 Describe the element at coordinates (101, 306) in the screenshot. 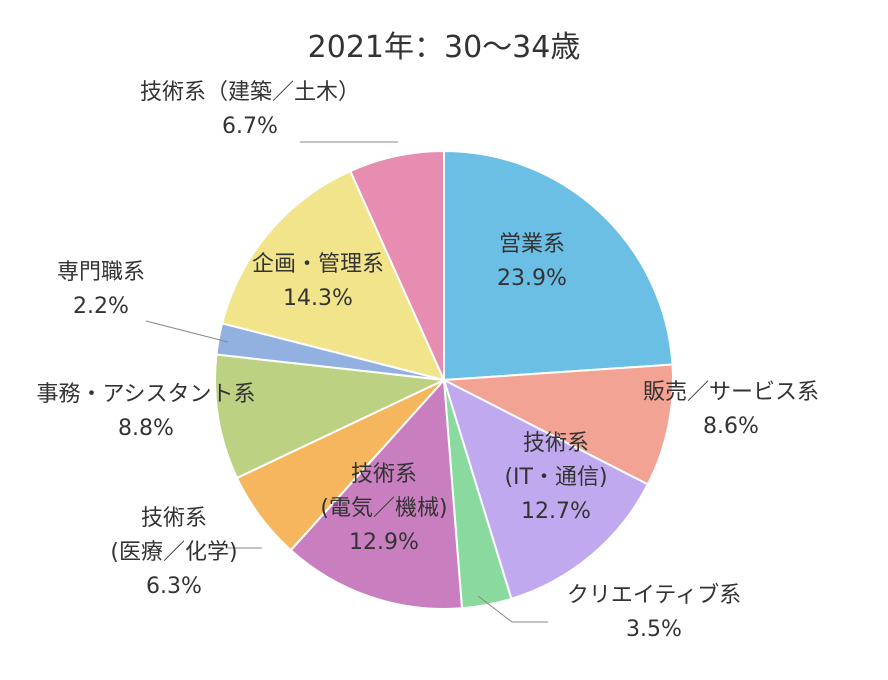

I see `slice-value-label-7: 2.2%` at that location.